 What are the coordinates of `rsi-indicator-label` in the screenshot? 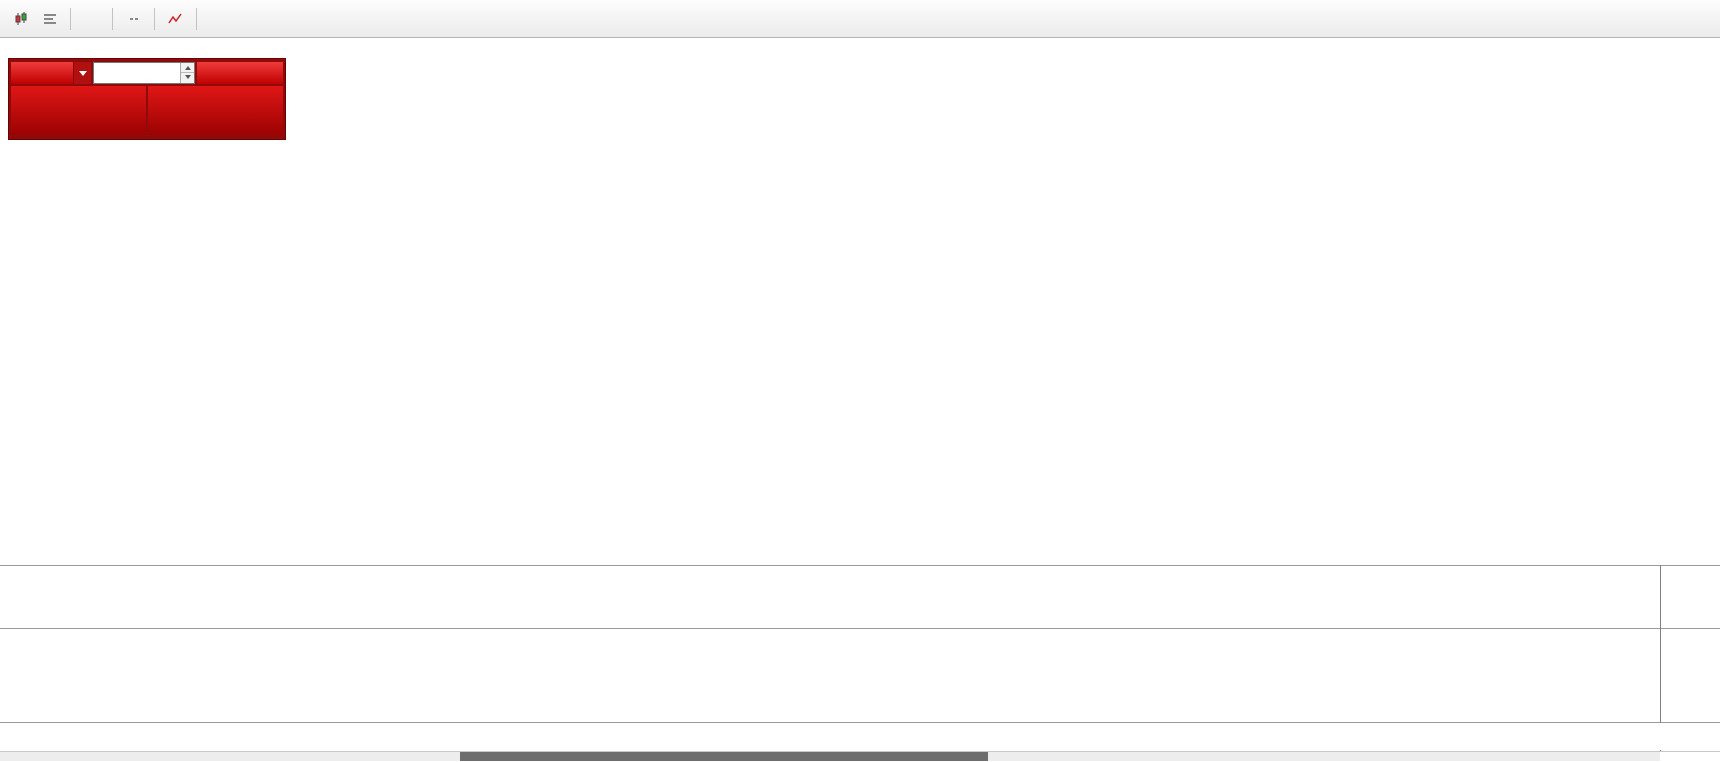 It's located at (11, 639).